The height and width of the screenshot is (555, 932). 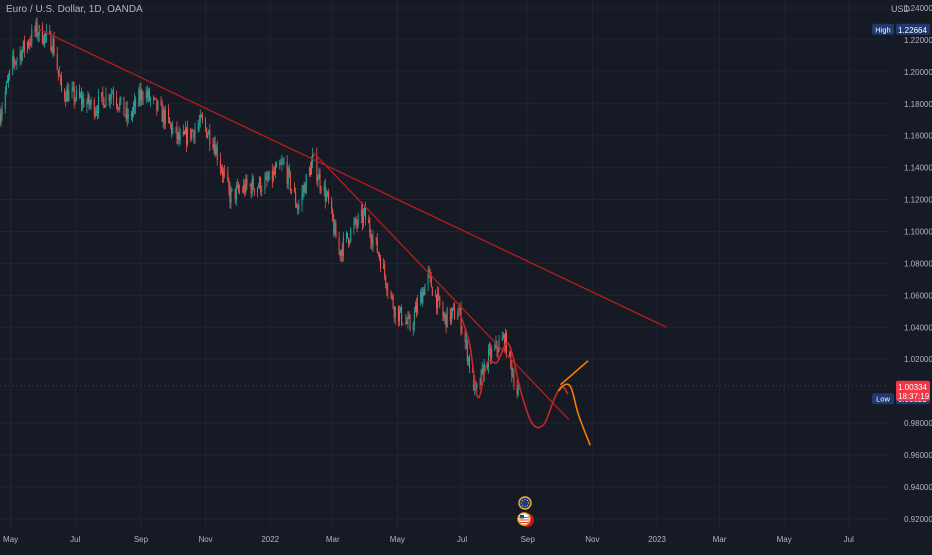 What do you see at coordinates (574, 373) in the screenshot?
I see `projection-stroke-orange` at bounding box center [574, 373].